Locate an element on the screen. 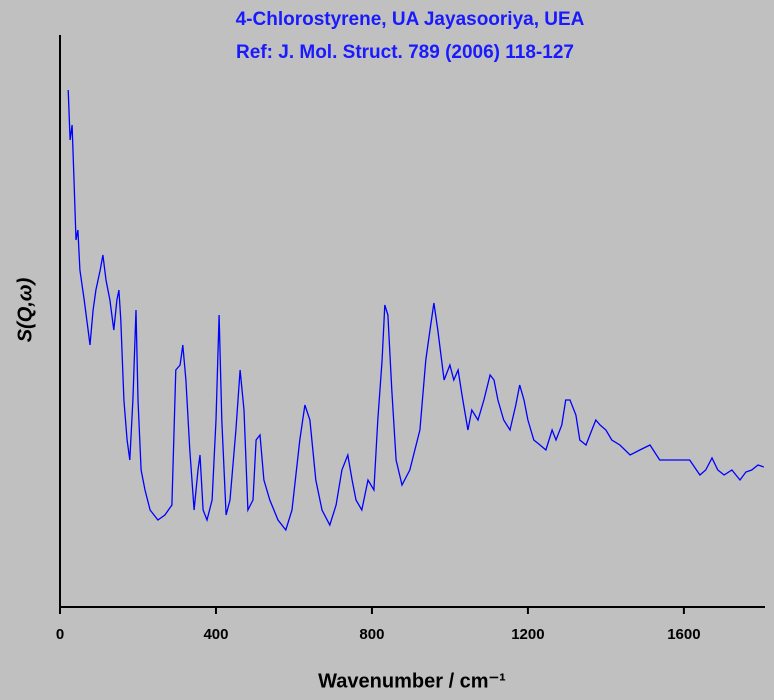 Image resolution: width=774 pixels, height=700 pixels. chart-title: 4-Chlorostyrene, UA Jayasooriya, UEA is located at coordinates (410, 19).